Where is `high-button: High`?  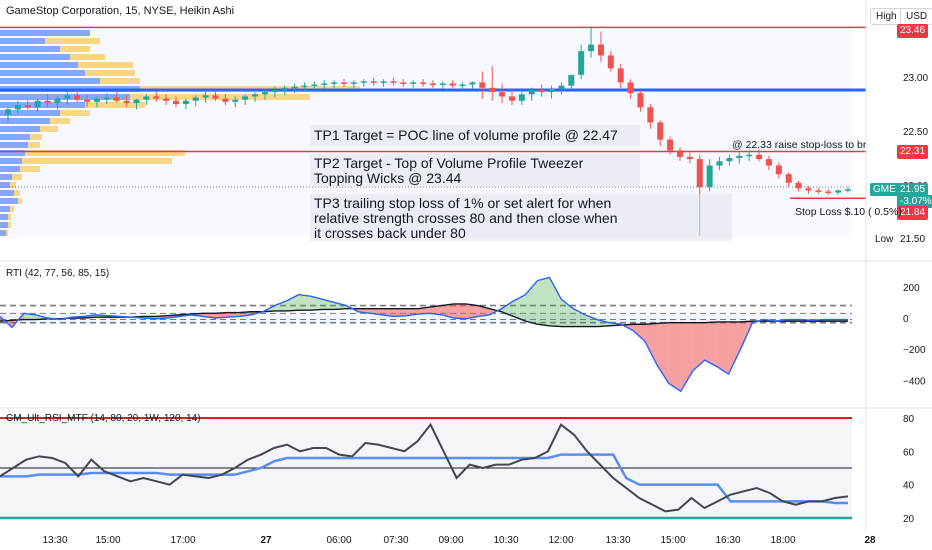 high-button: High is located at coordinates (886, 16).